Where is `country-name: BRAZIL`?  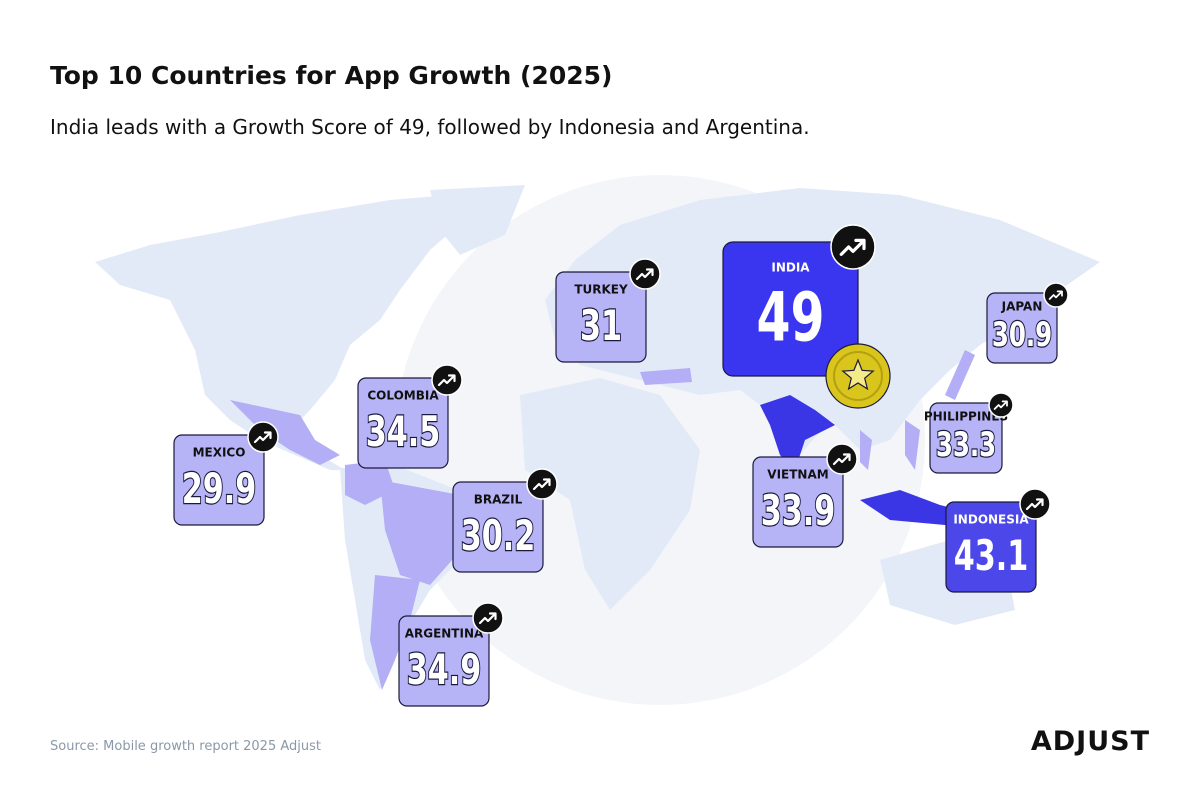
country-name: BRAZIL is located at coordinates (498, 500).